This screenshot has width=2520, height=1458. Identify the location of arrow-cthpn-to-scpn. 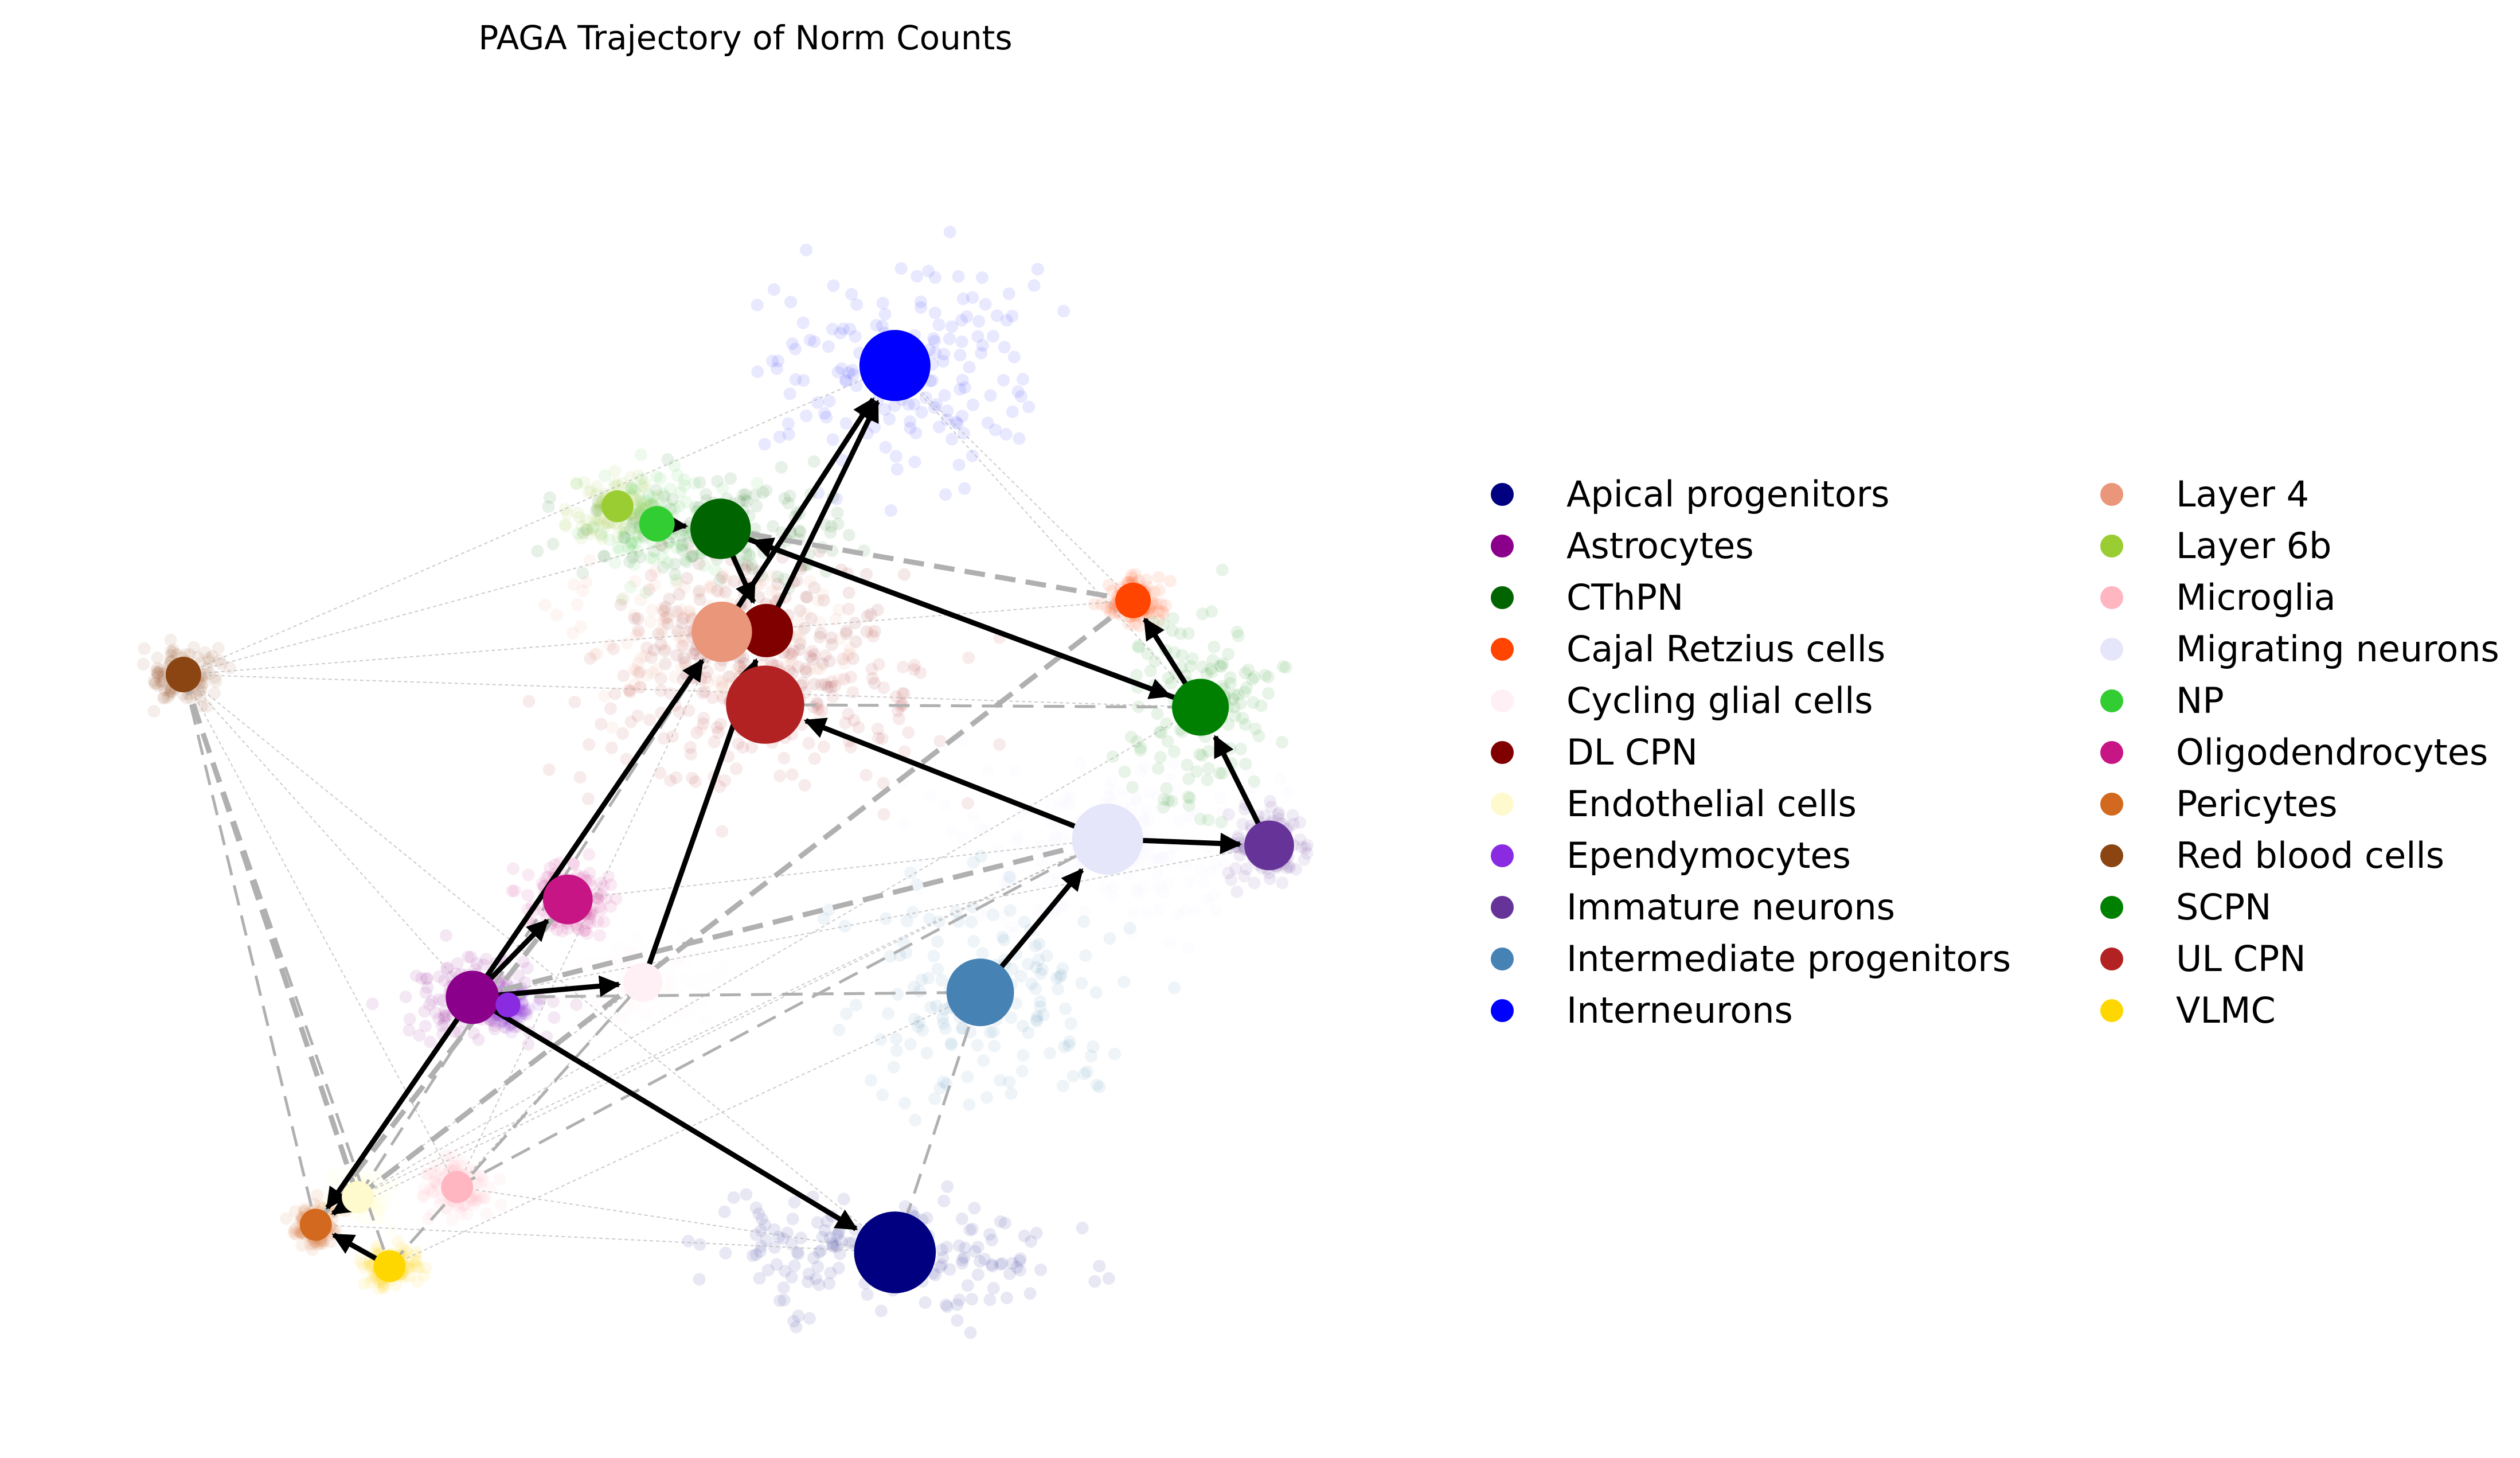
(958, 618).